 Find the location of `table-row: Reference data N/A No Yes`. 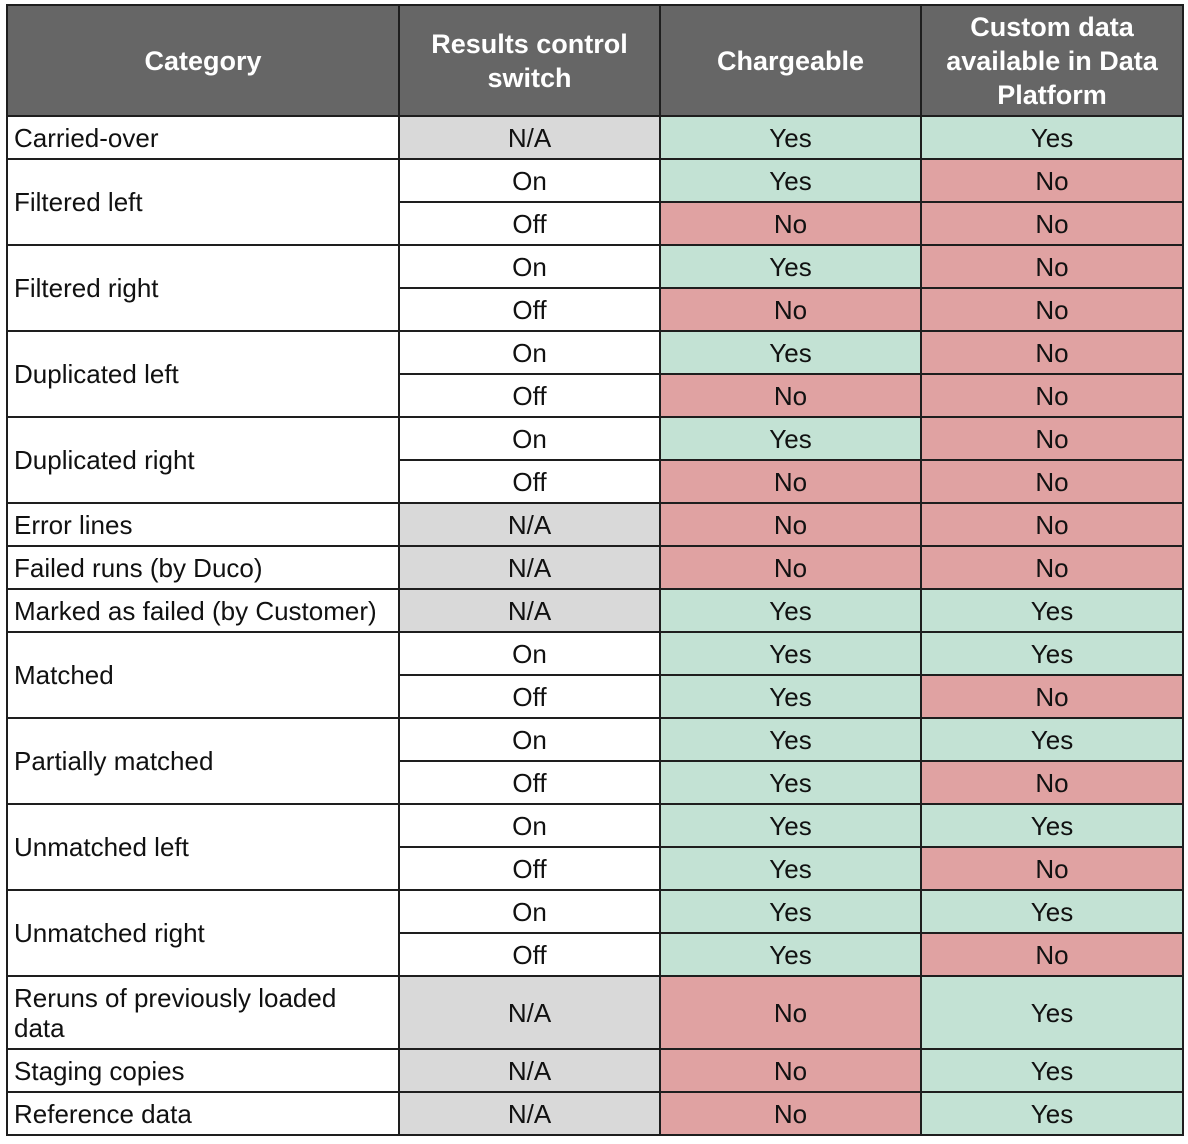

table-row: Reference data N/A No Yes is located at coordinates (595, 1113).